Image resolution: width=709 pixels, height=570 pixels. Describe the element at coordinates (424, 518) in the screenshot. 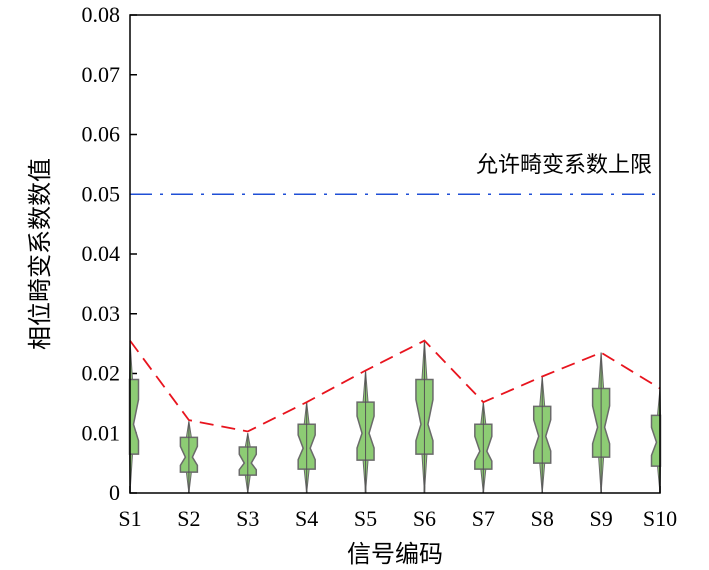

I see `x-tick-label: S6` at that location.